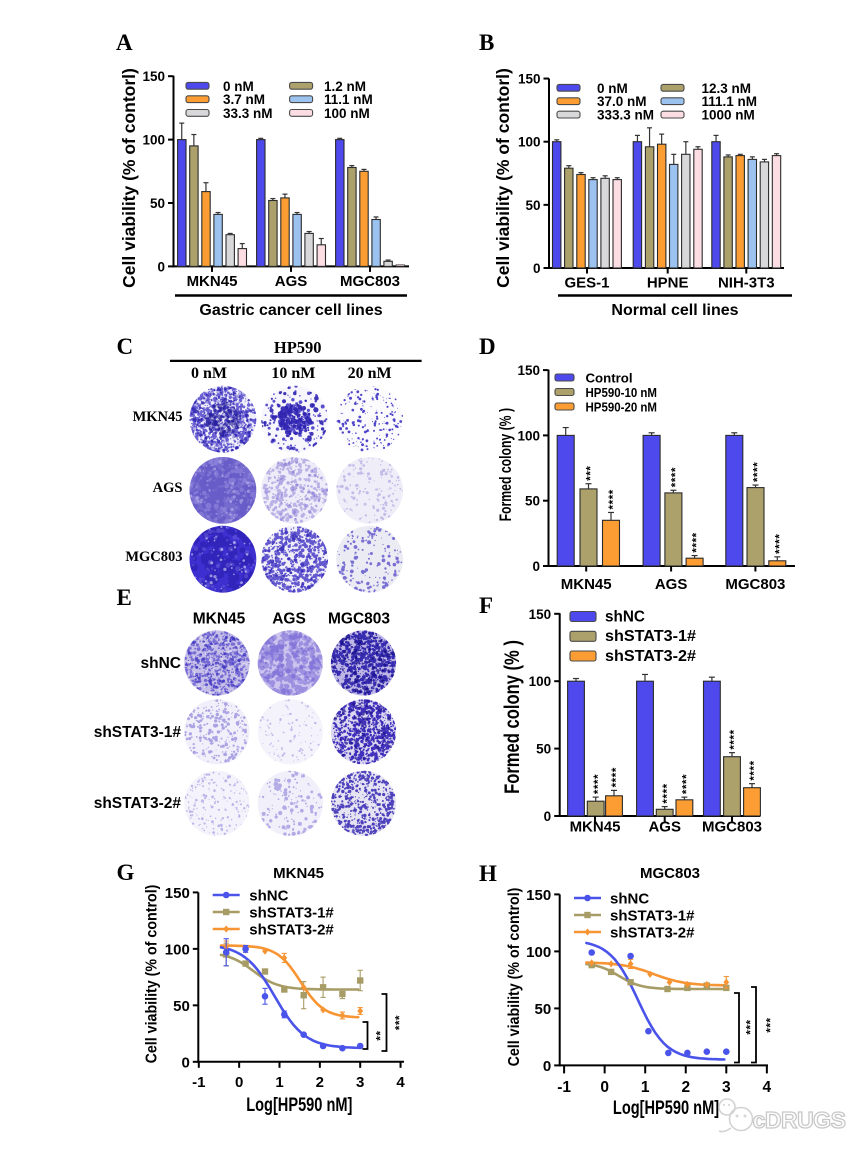 The width and height of the screenshot is (865, 1153). I want to click on svg-text: 12.3 nM, so click(727, 88).